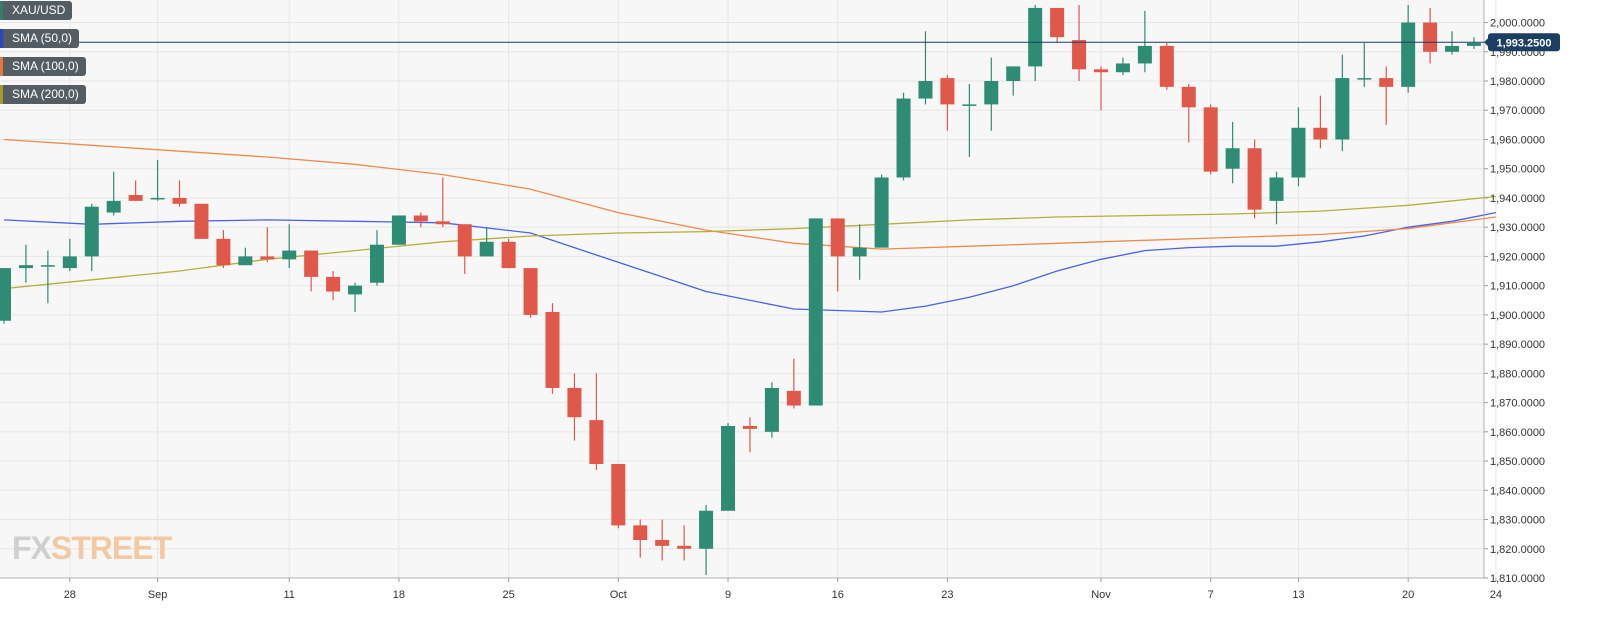 Image resolution: width=1600 pixels, height=622 pixels. I want to click on legend-item-sma-200: SMA (200,0), so click(43, 94).